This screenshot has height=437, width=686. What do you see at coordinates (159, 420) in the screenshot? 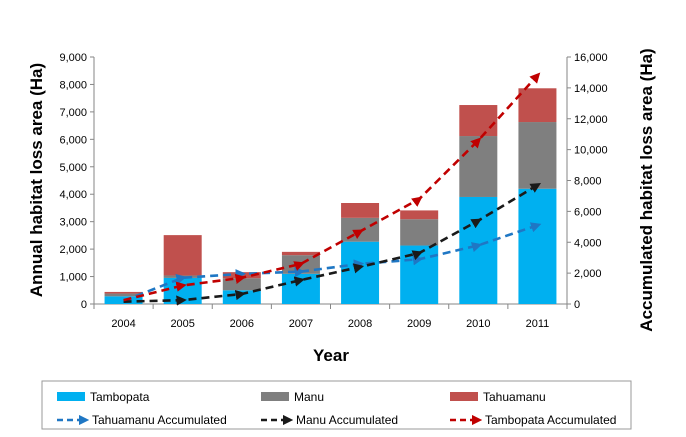
I see `legend-label: Tahuamanu Accumulated` at bounding box center [159, 420].